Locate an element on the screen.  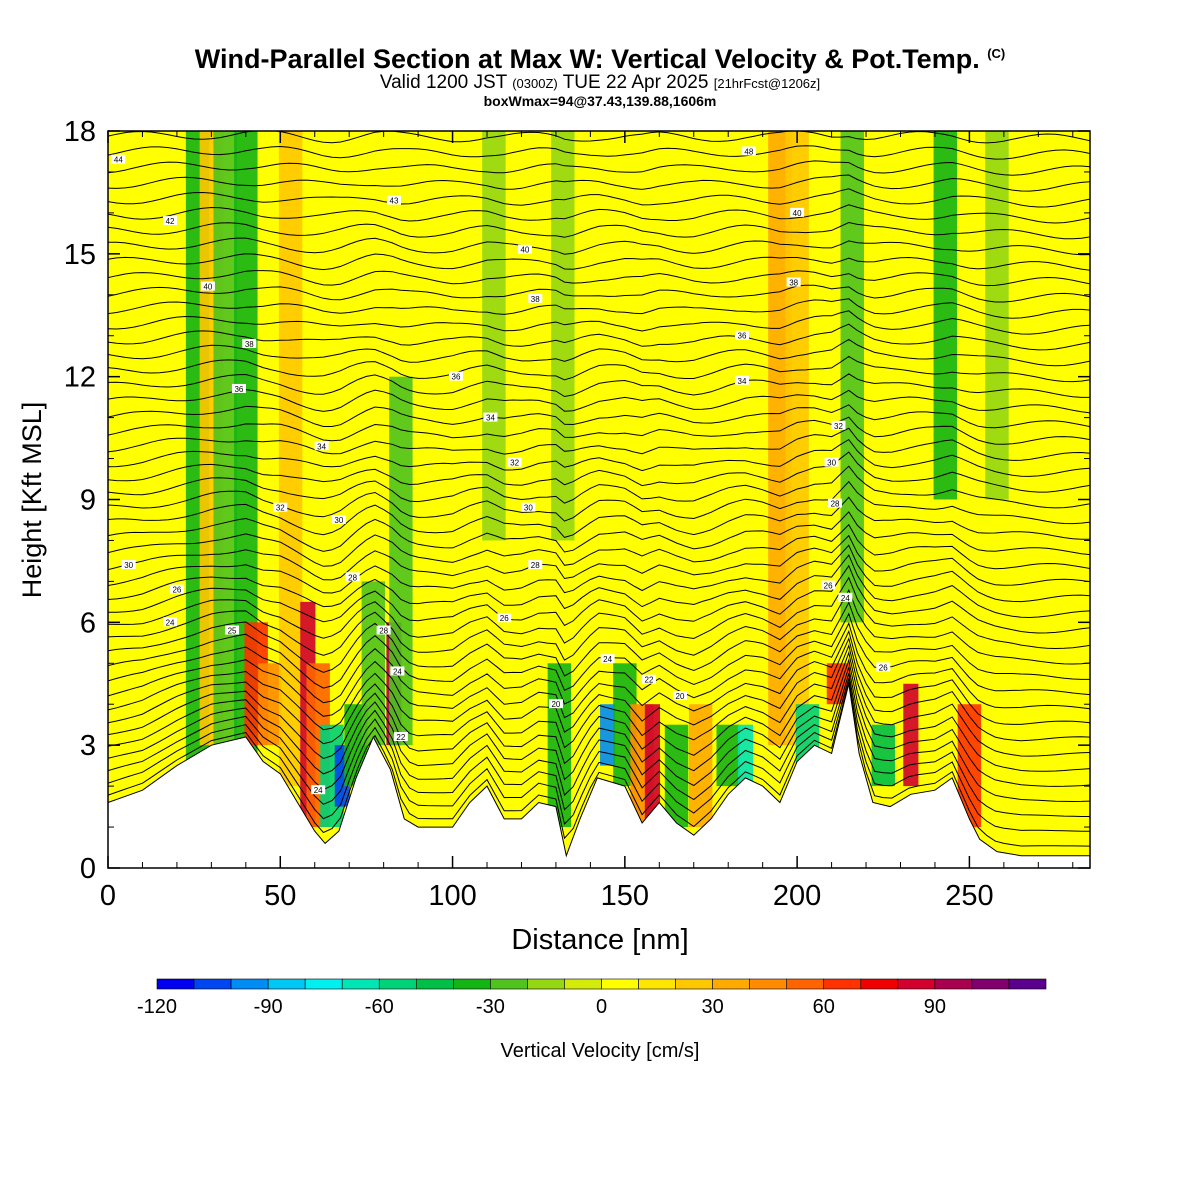
theta-label-25: 26 is located at coordinates (504, 618).